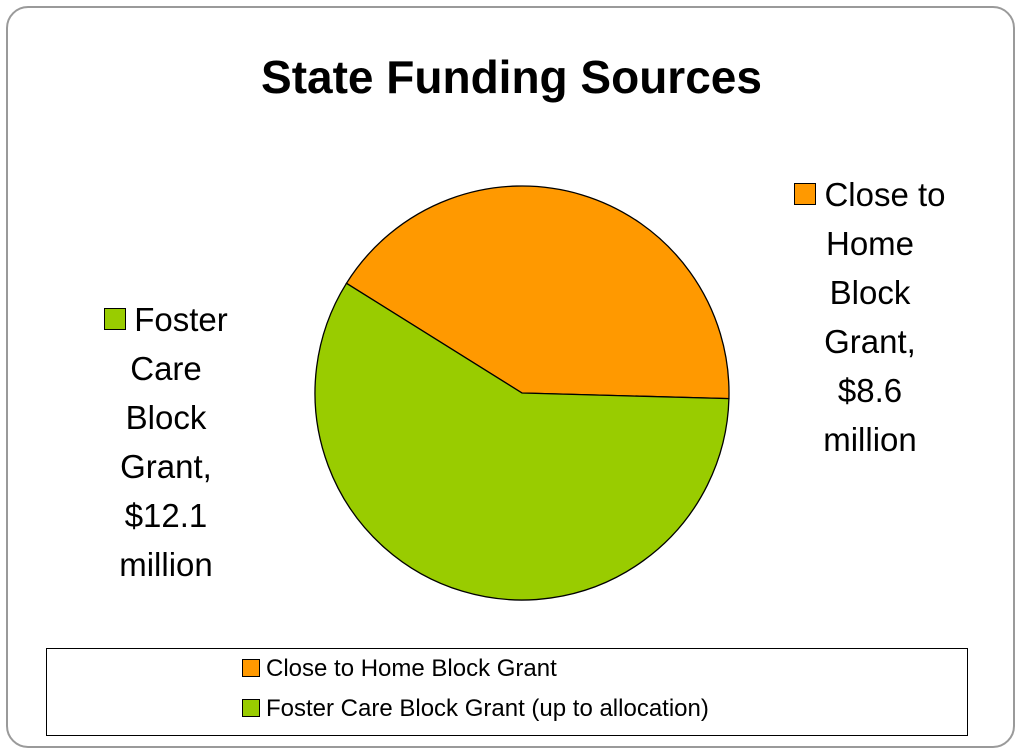 Image resolution: width=1023 pixels, height=756 pixels. I want to click on data-label-line: Close to, so click(885, 194).